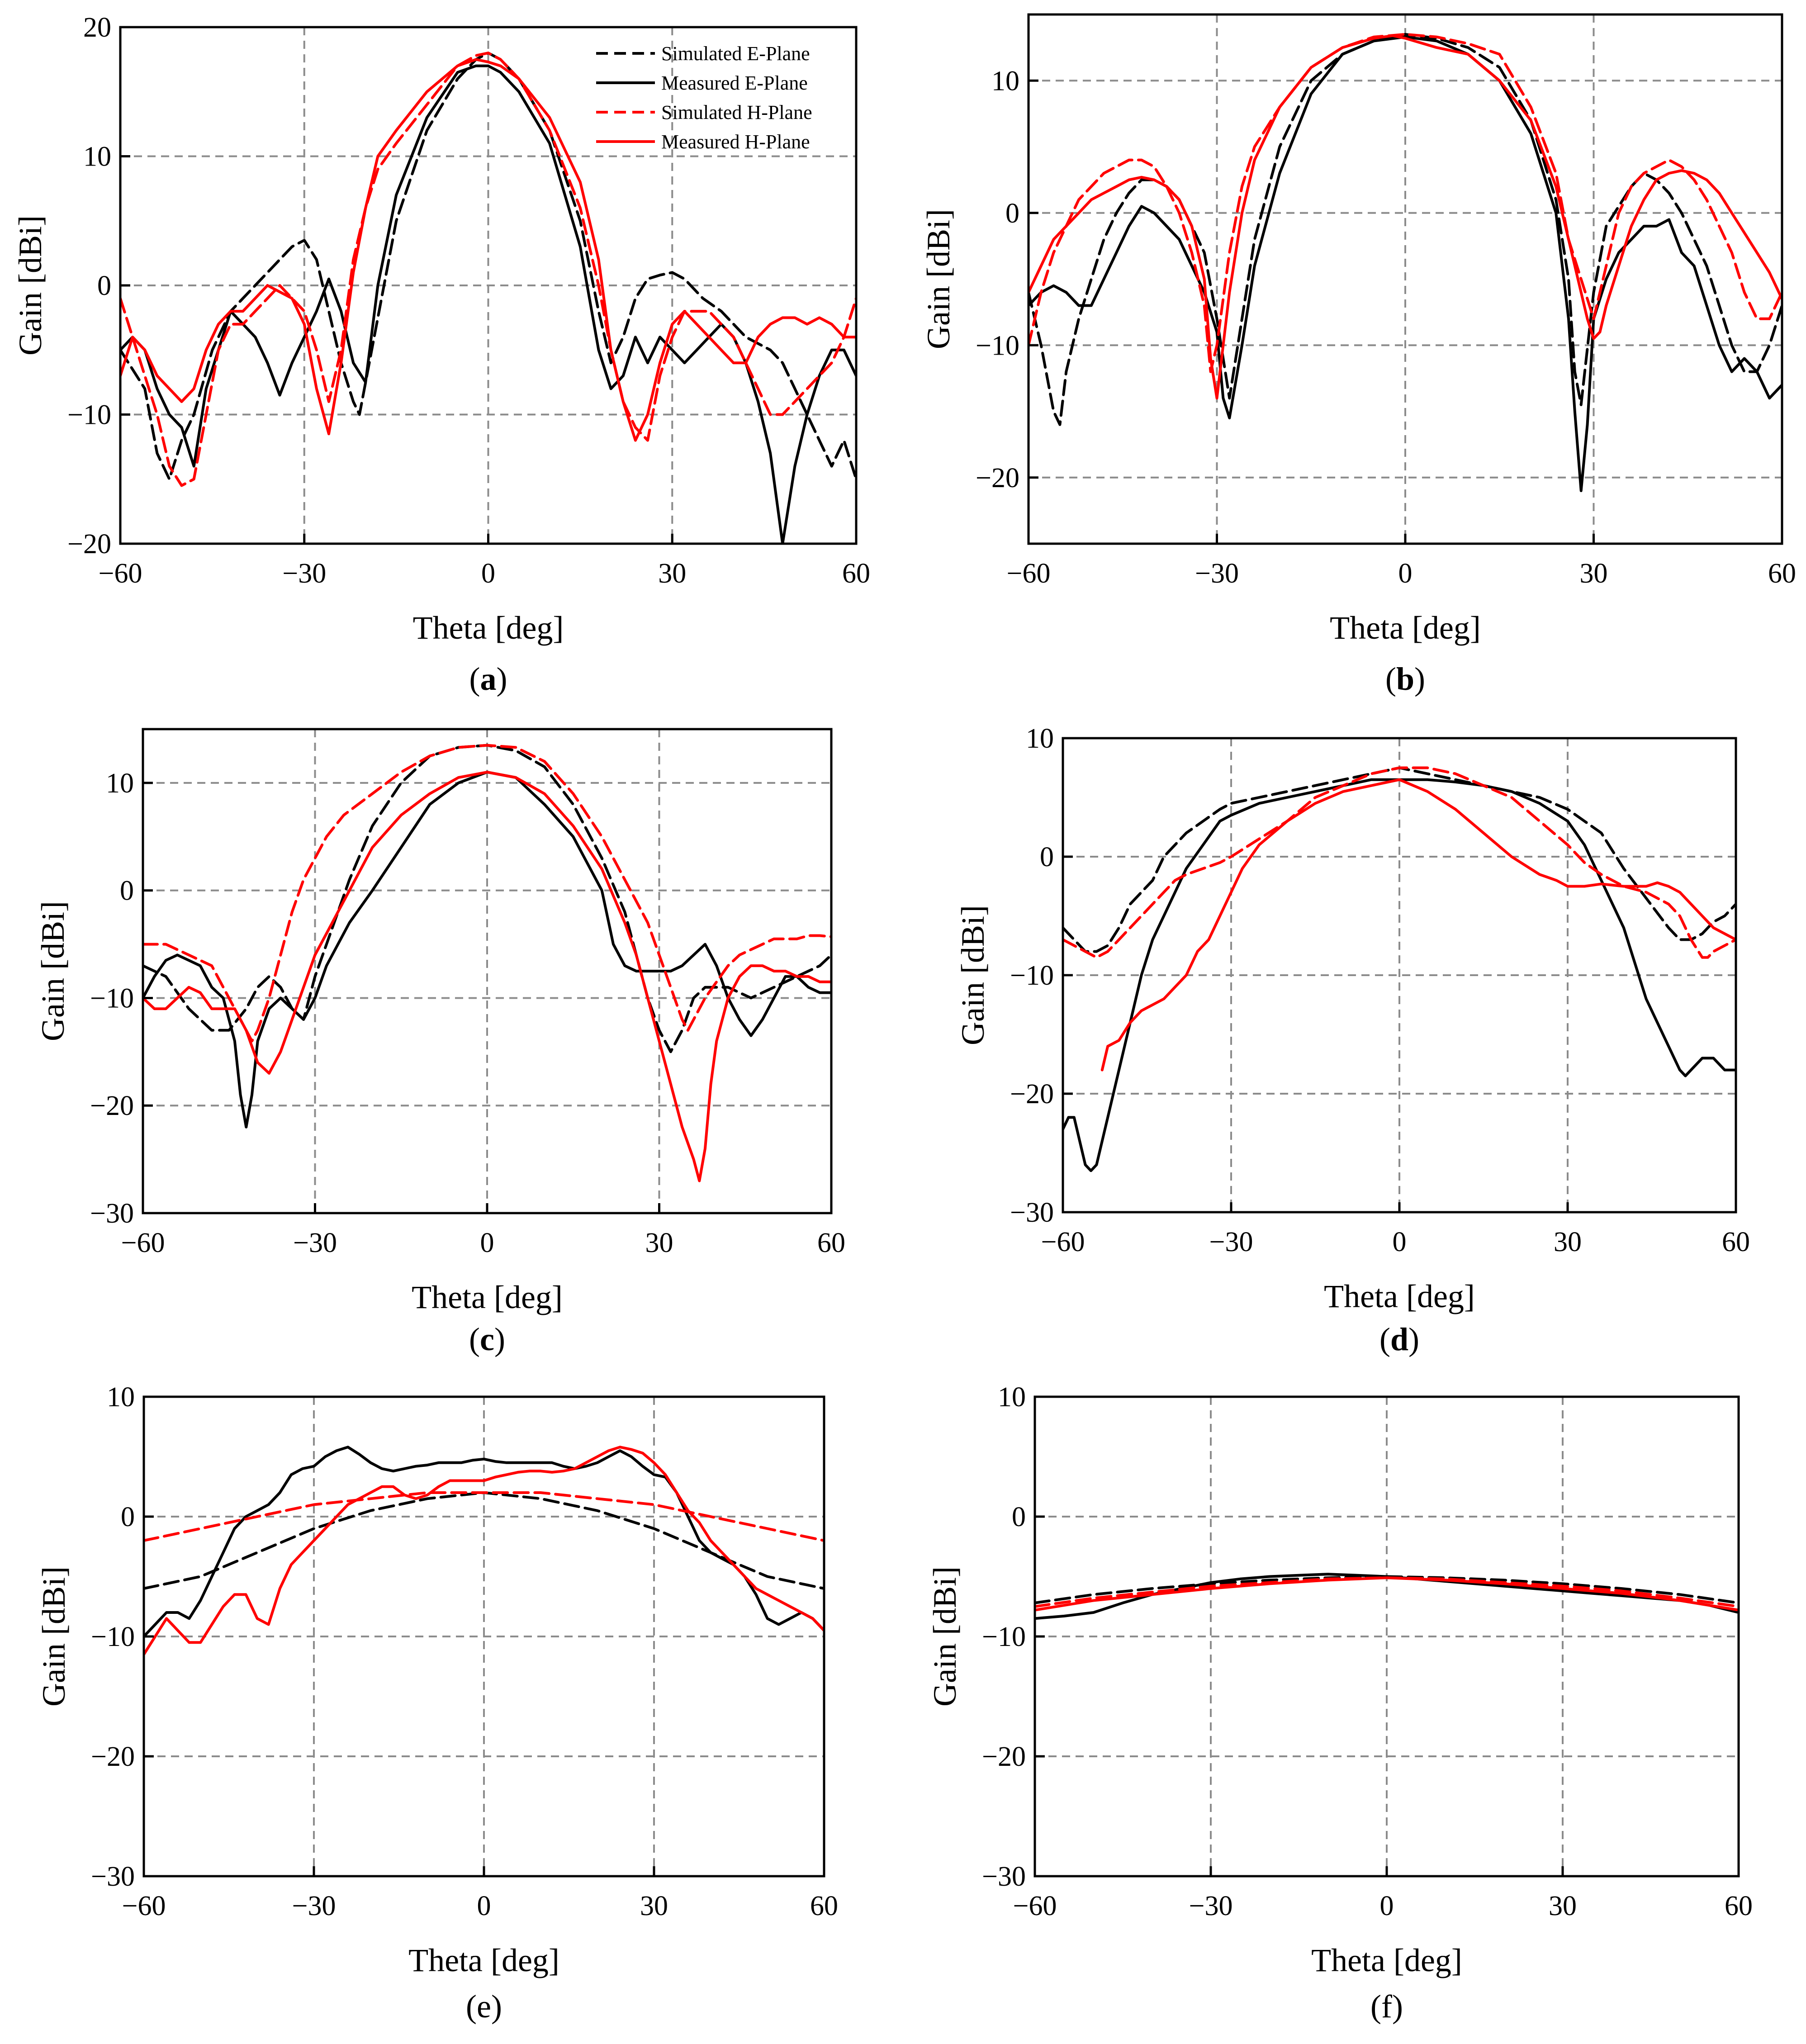 This screenshot has height=2044, width=1806. What do you see at coordinates (734, 83) in the screenshot?
I see `legend-label: Measured E-Plane` at bounding box center [734, 83].